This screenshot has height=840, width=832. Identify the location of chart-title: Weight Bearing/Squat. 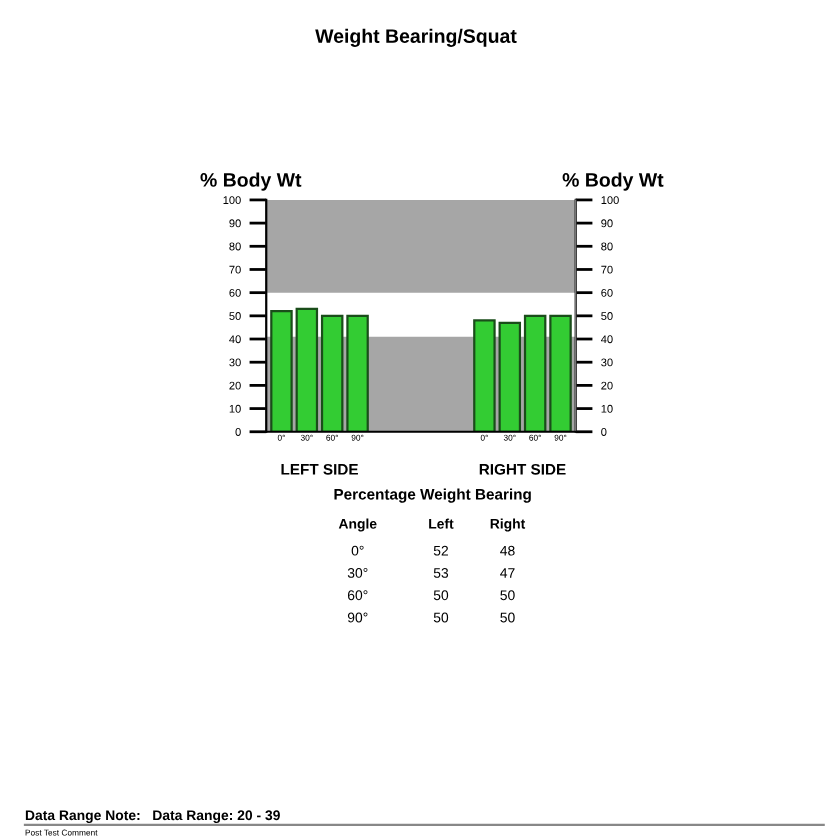
(416, 37).